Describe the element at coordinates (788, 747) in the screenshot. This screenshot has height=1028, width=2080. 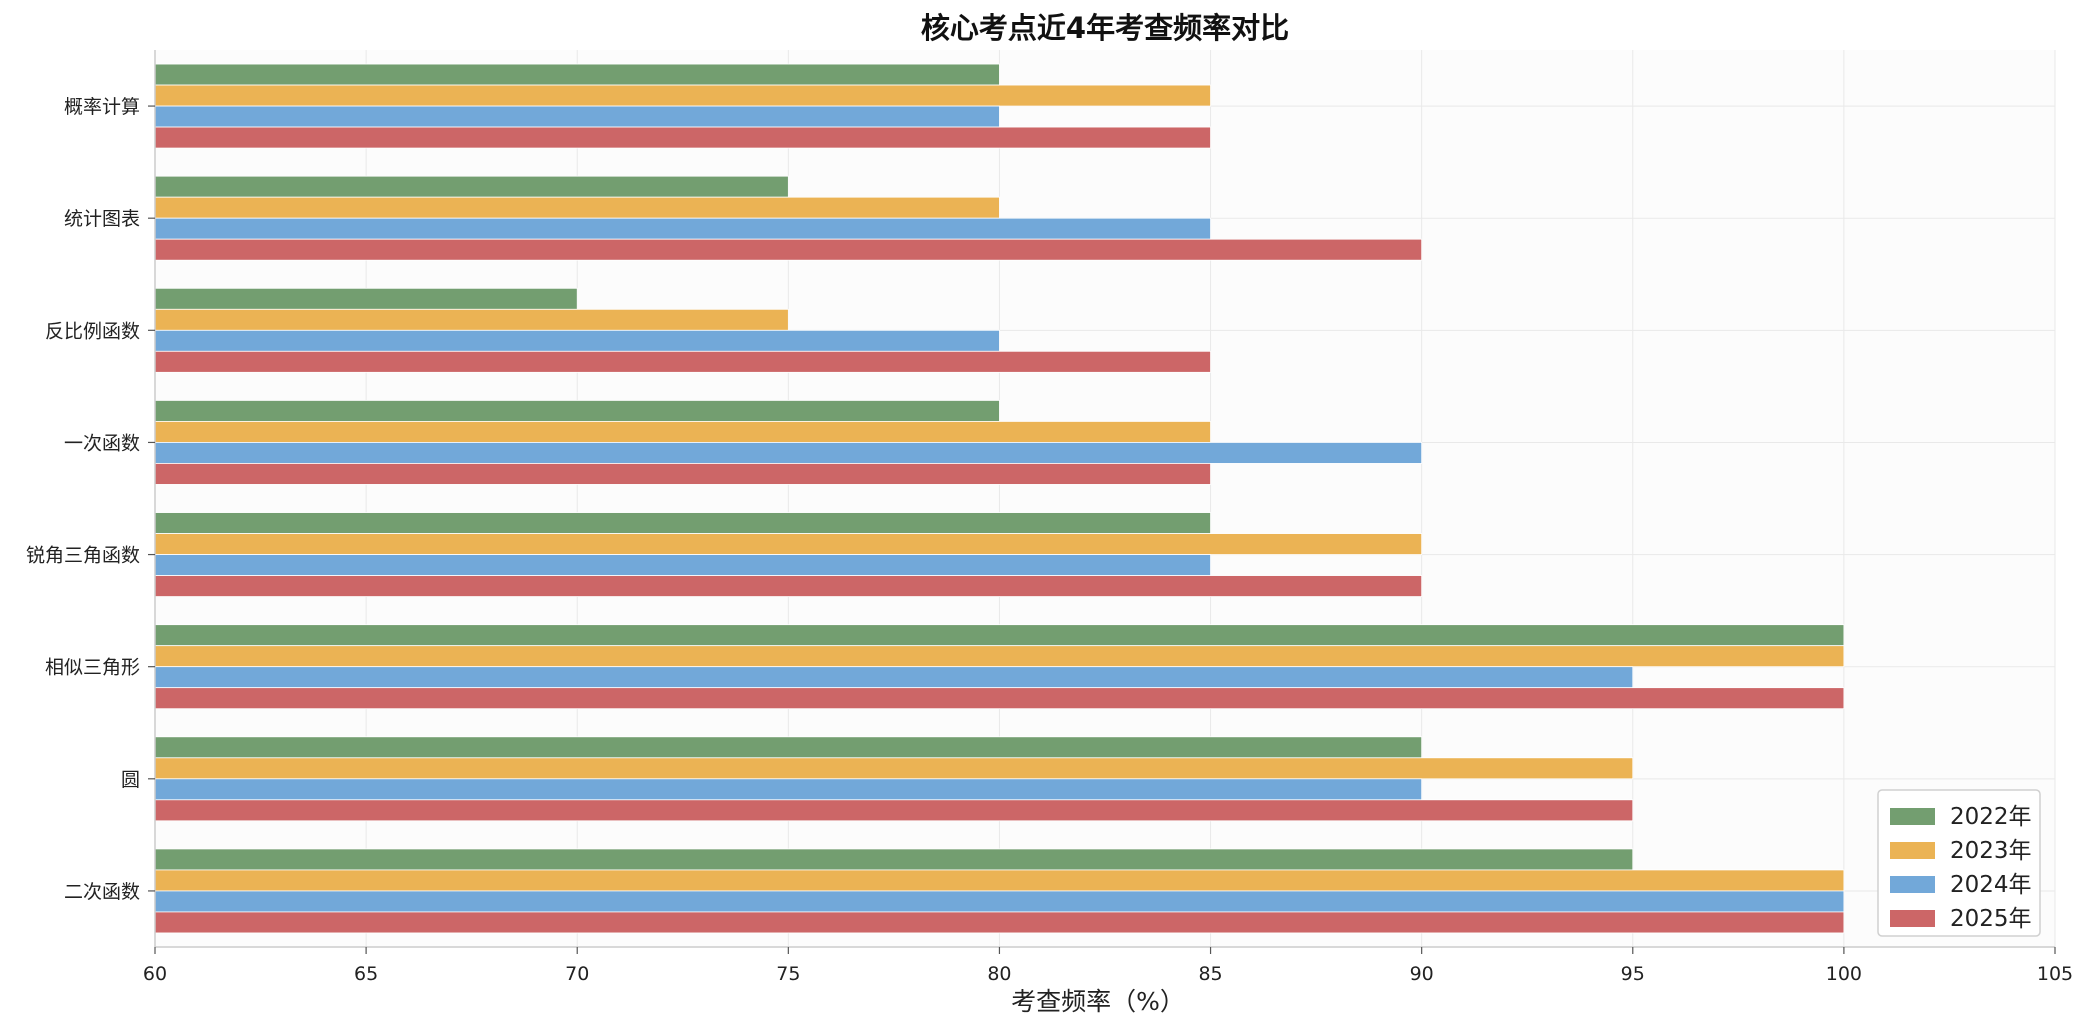
I see `bar-2022年-圆` at that location.